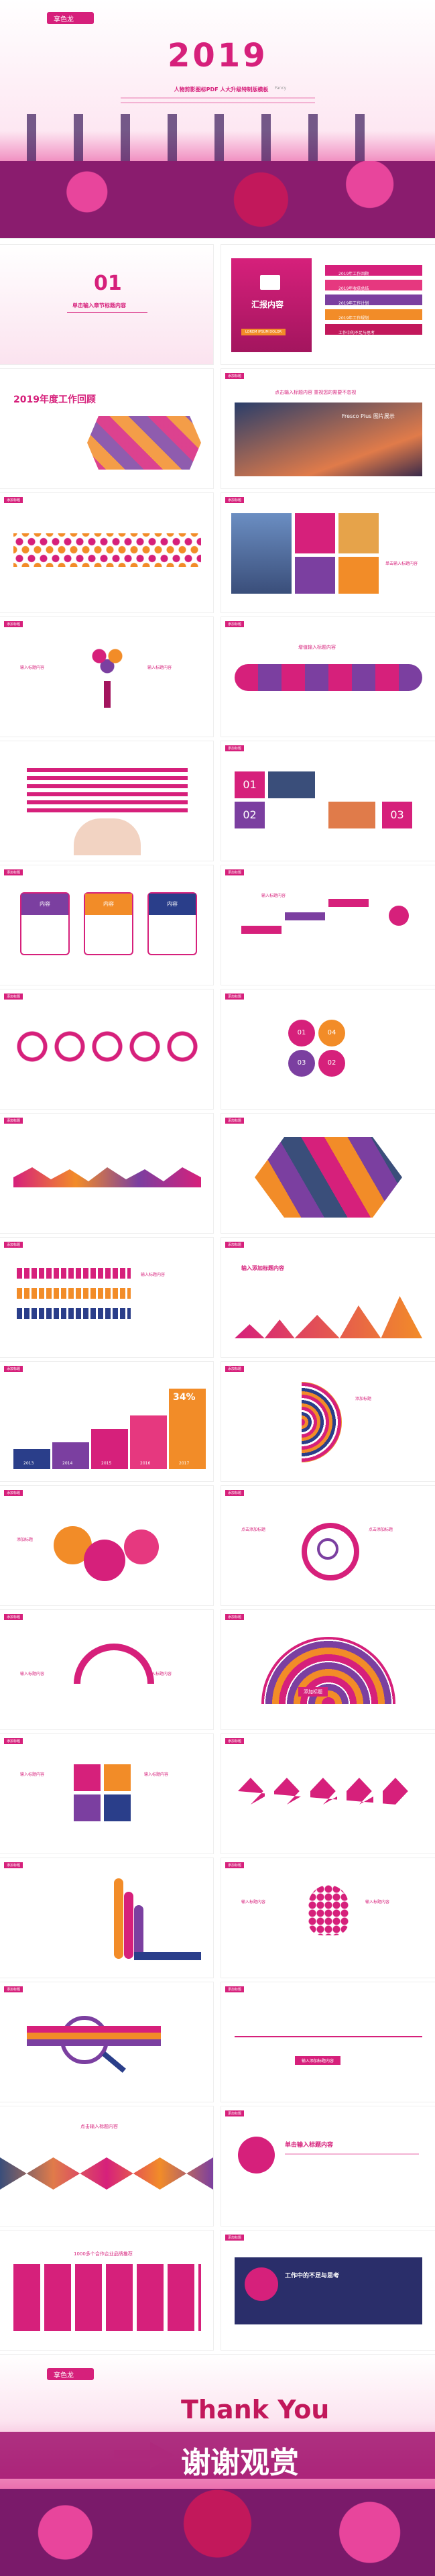  I want to click on search-icon, so click(327, 1549).